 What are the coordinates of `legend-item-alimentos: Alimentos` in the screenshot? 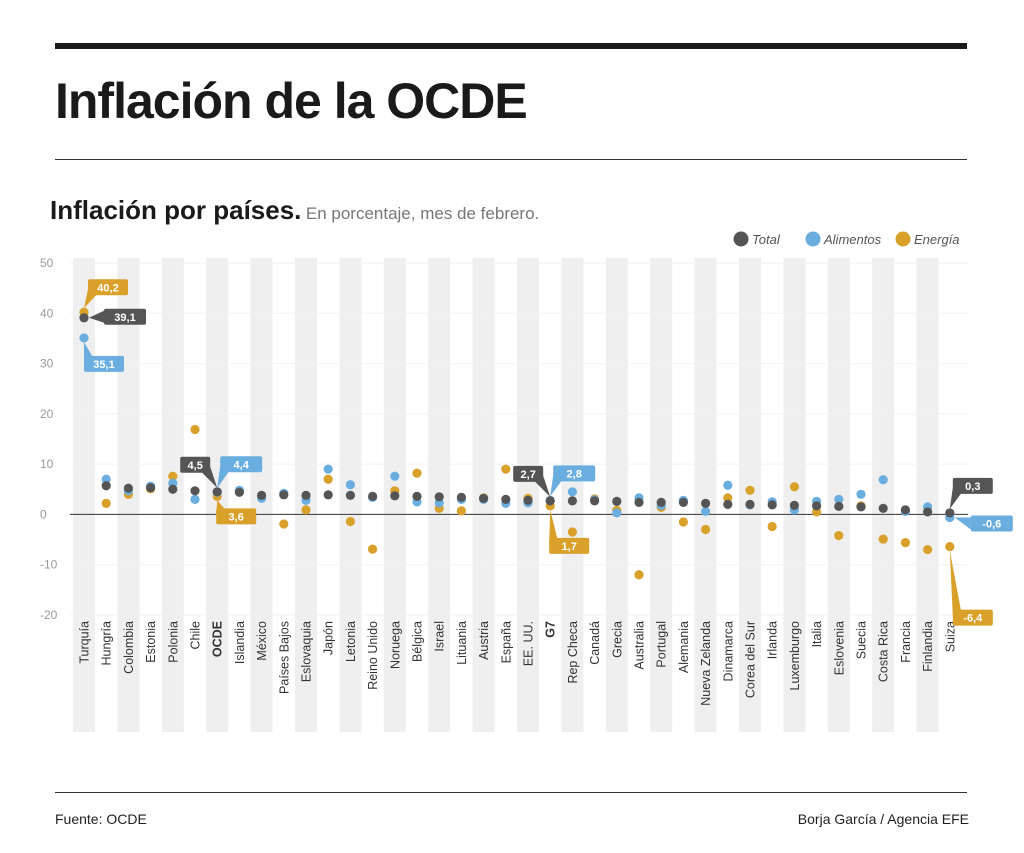 It's located at (843, 239).